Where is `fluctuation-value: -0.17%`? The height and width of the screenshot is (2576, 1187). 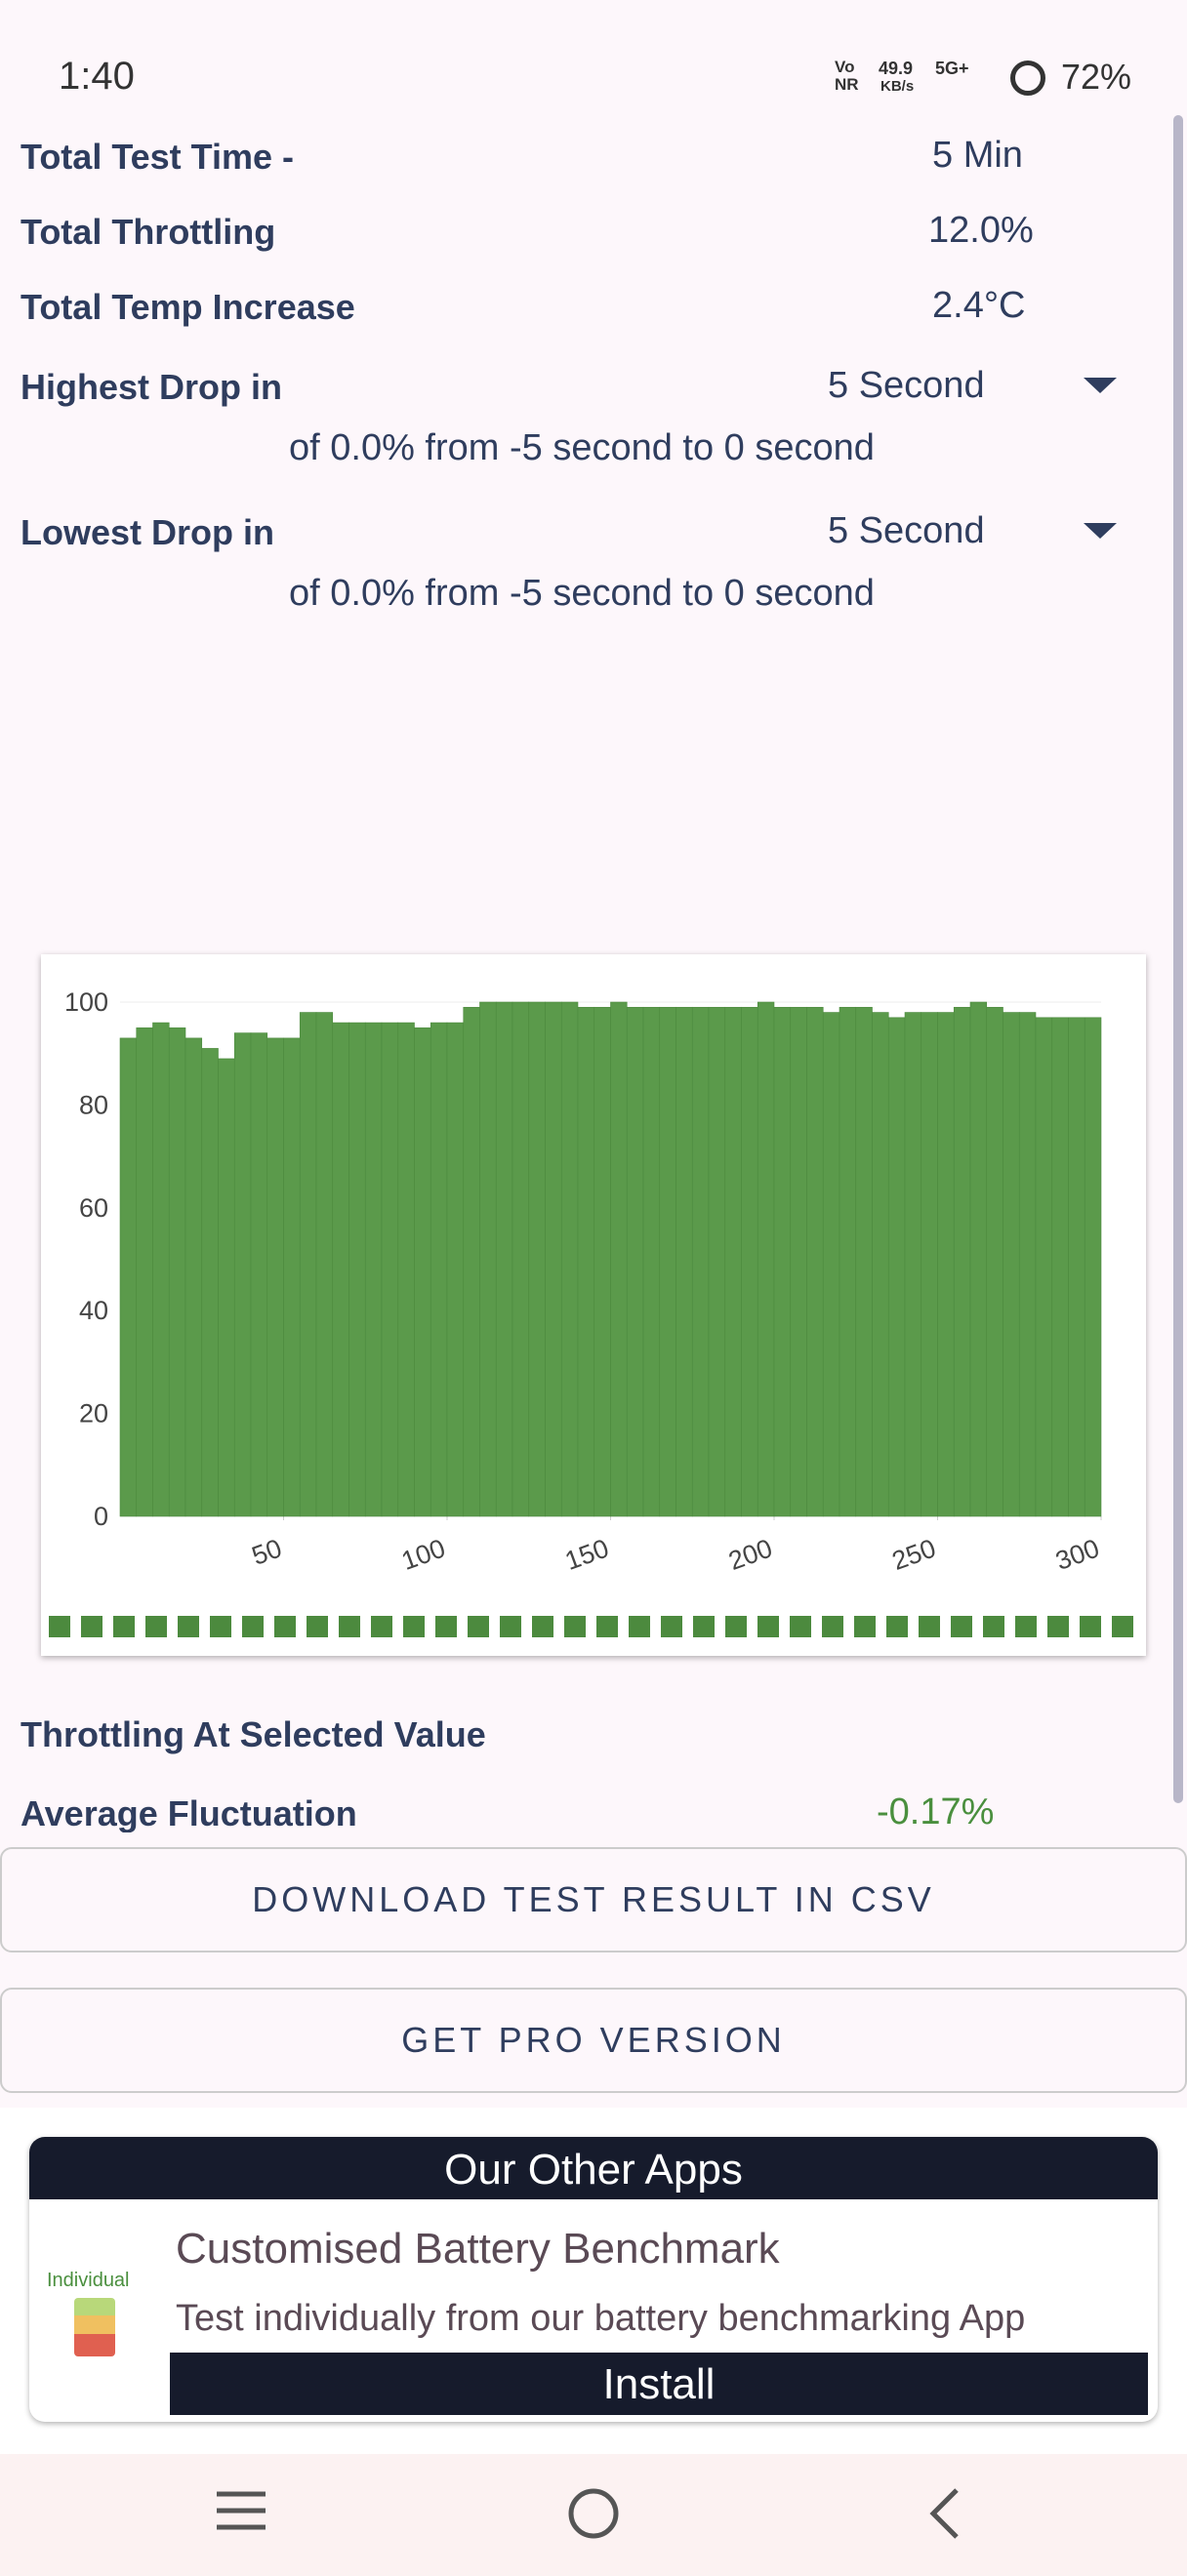 fluctuation-value: -0.17% is located at coordinates (936, 1811).